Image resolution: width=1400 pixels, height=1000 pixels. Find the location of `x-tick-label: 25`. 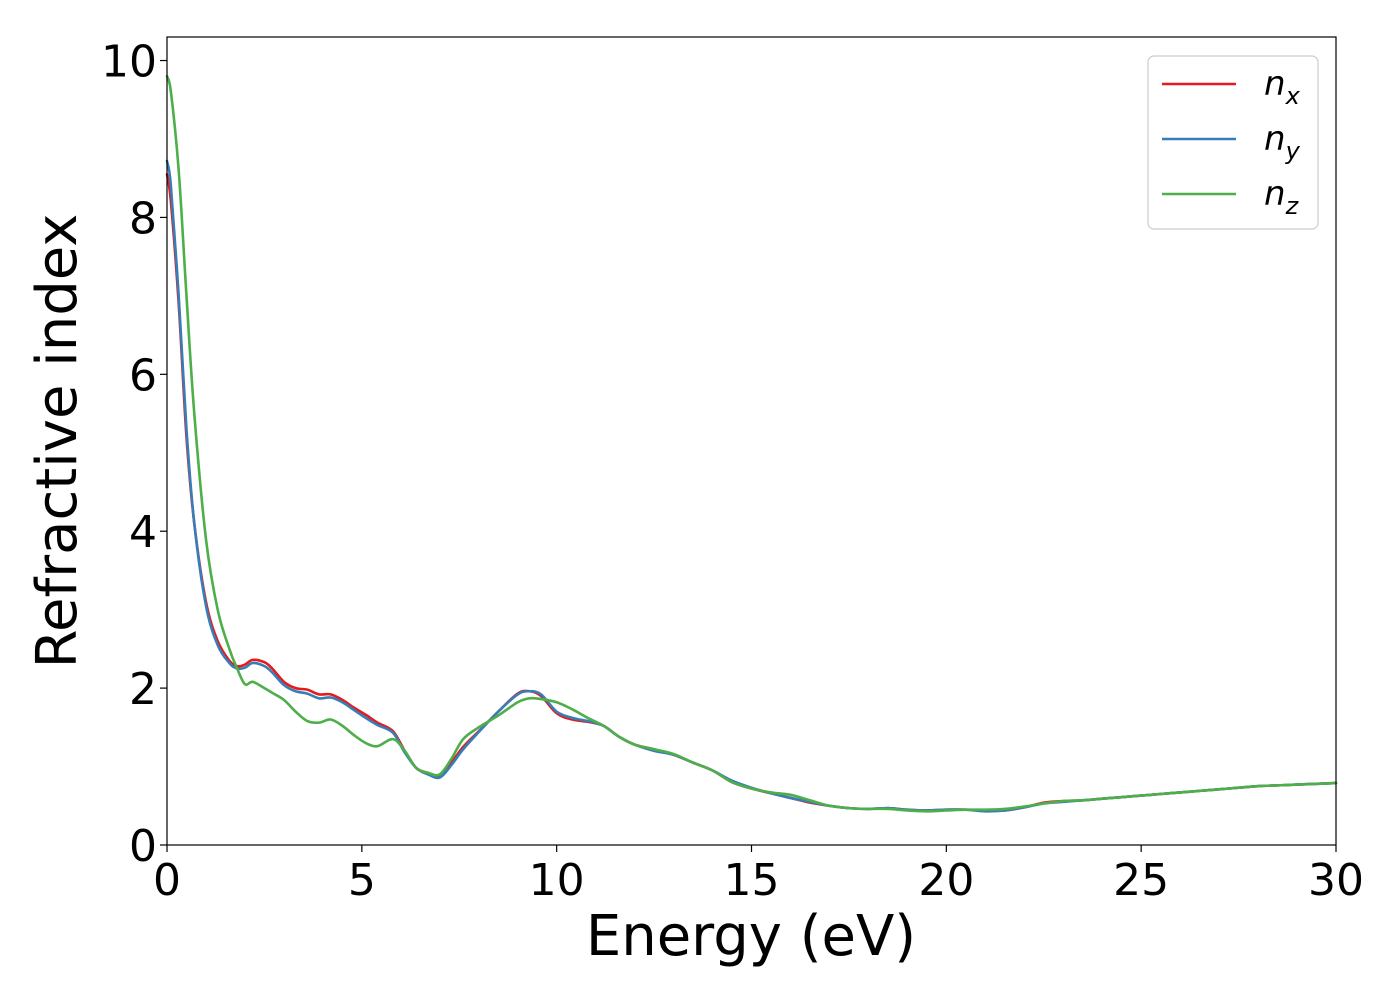

x-tick-label: 25 is located at coordinates (1141, 880).